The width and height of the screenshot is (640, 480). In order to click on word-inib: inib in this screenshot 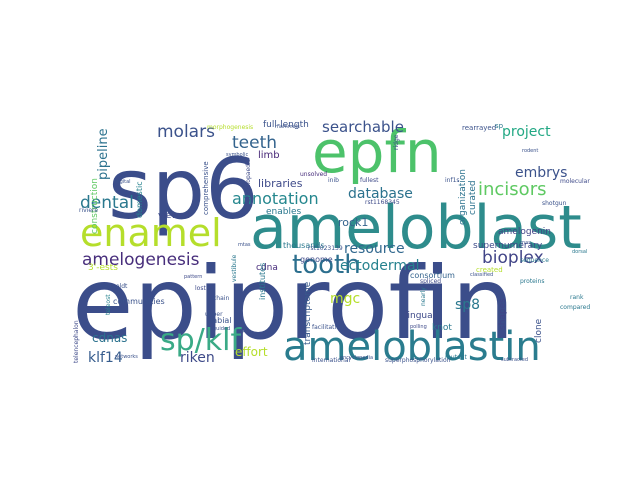, I will do `click(333, 180)`.